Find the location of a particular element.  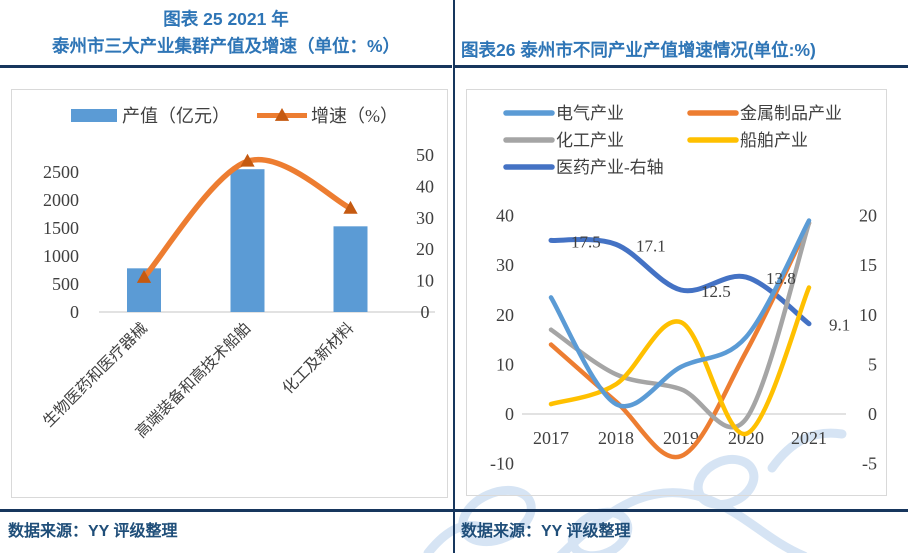

left-chart-legend: 产值（亿元） 增速（%） is located at coordinates (234, 116).